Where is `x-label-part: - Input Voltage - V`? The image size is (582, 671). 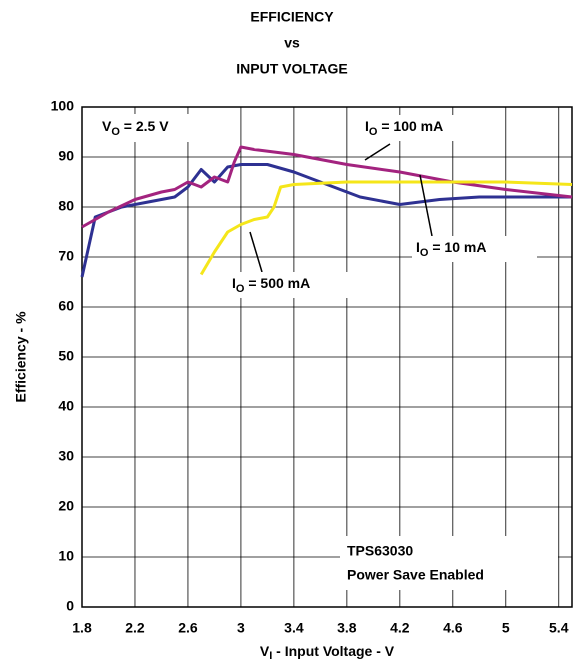 x-label-part: - Input Voltage - V is located at coordinates (333, 651).